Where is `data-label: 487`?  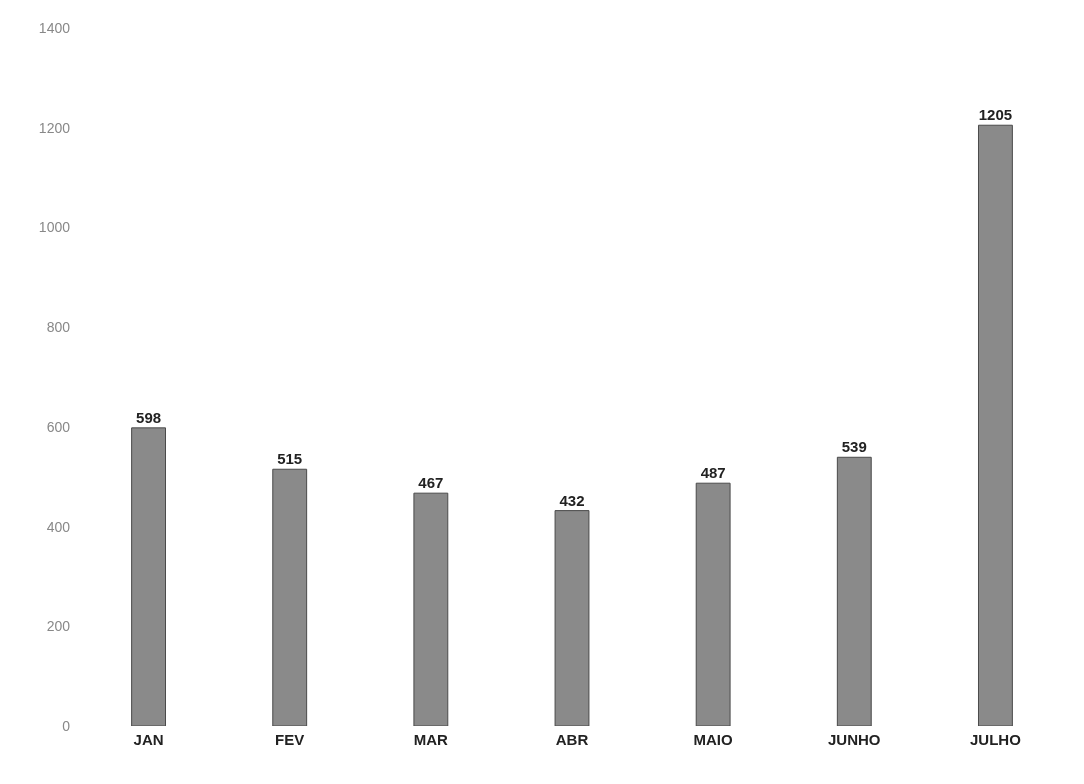
data-label: 487 is located at coordinates (713, 473).